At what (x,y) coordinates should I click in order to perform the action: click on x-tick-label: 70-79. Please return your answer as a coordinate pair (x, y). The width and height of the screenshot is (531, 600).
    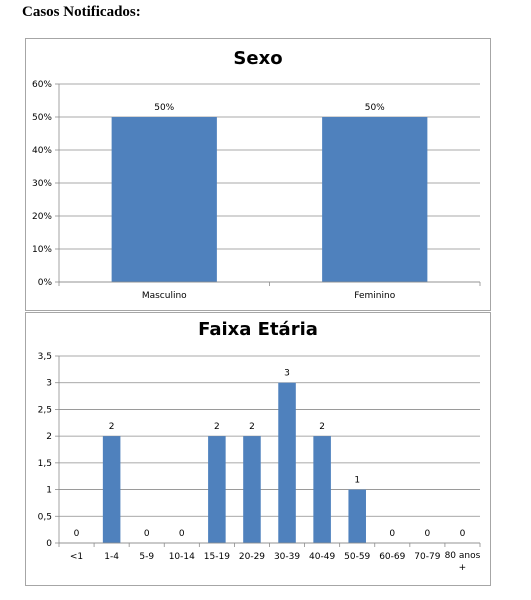
    Looking at the image, I should click on (427, 557).